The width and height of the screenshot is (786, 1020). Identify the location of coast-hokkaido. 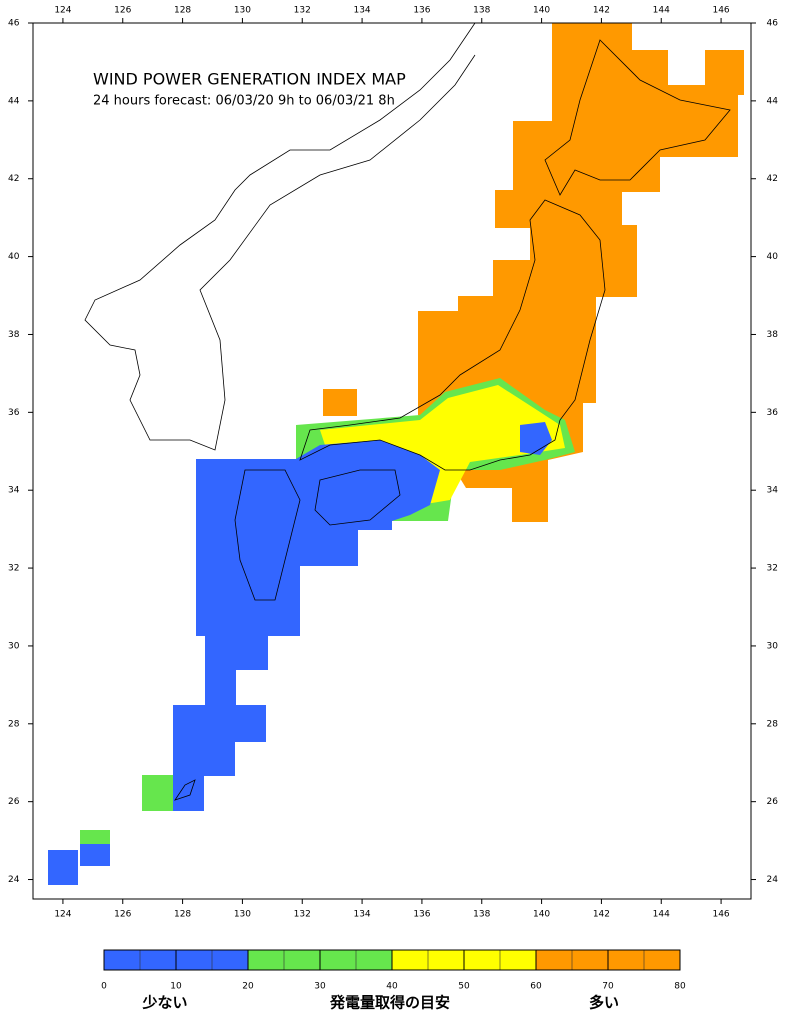
(637, 117).